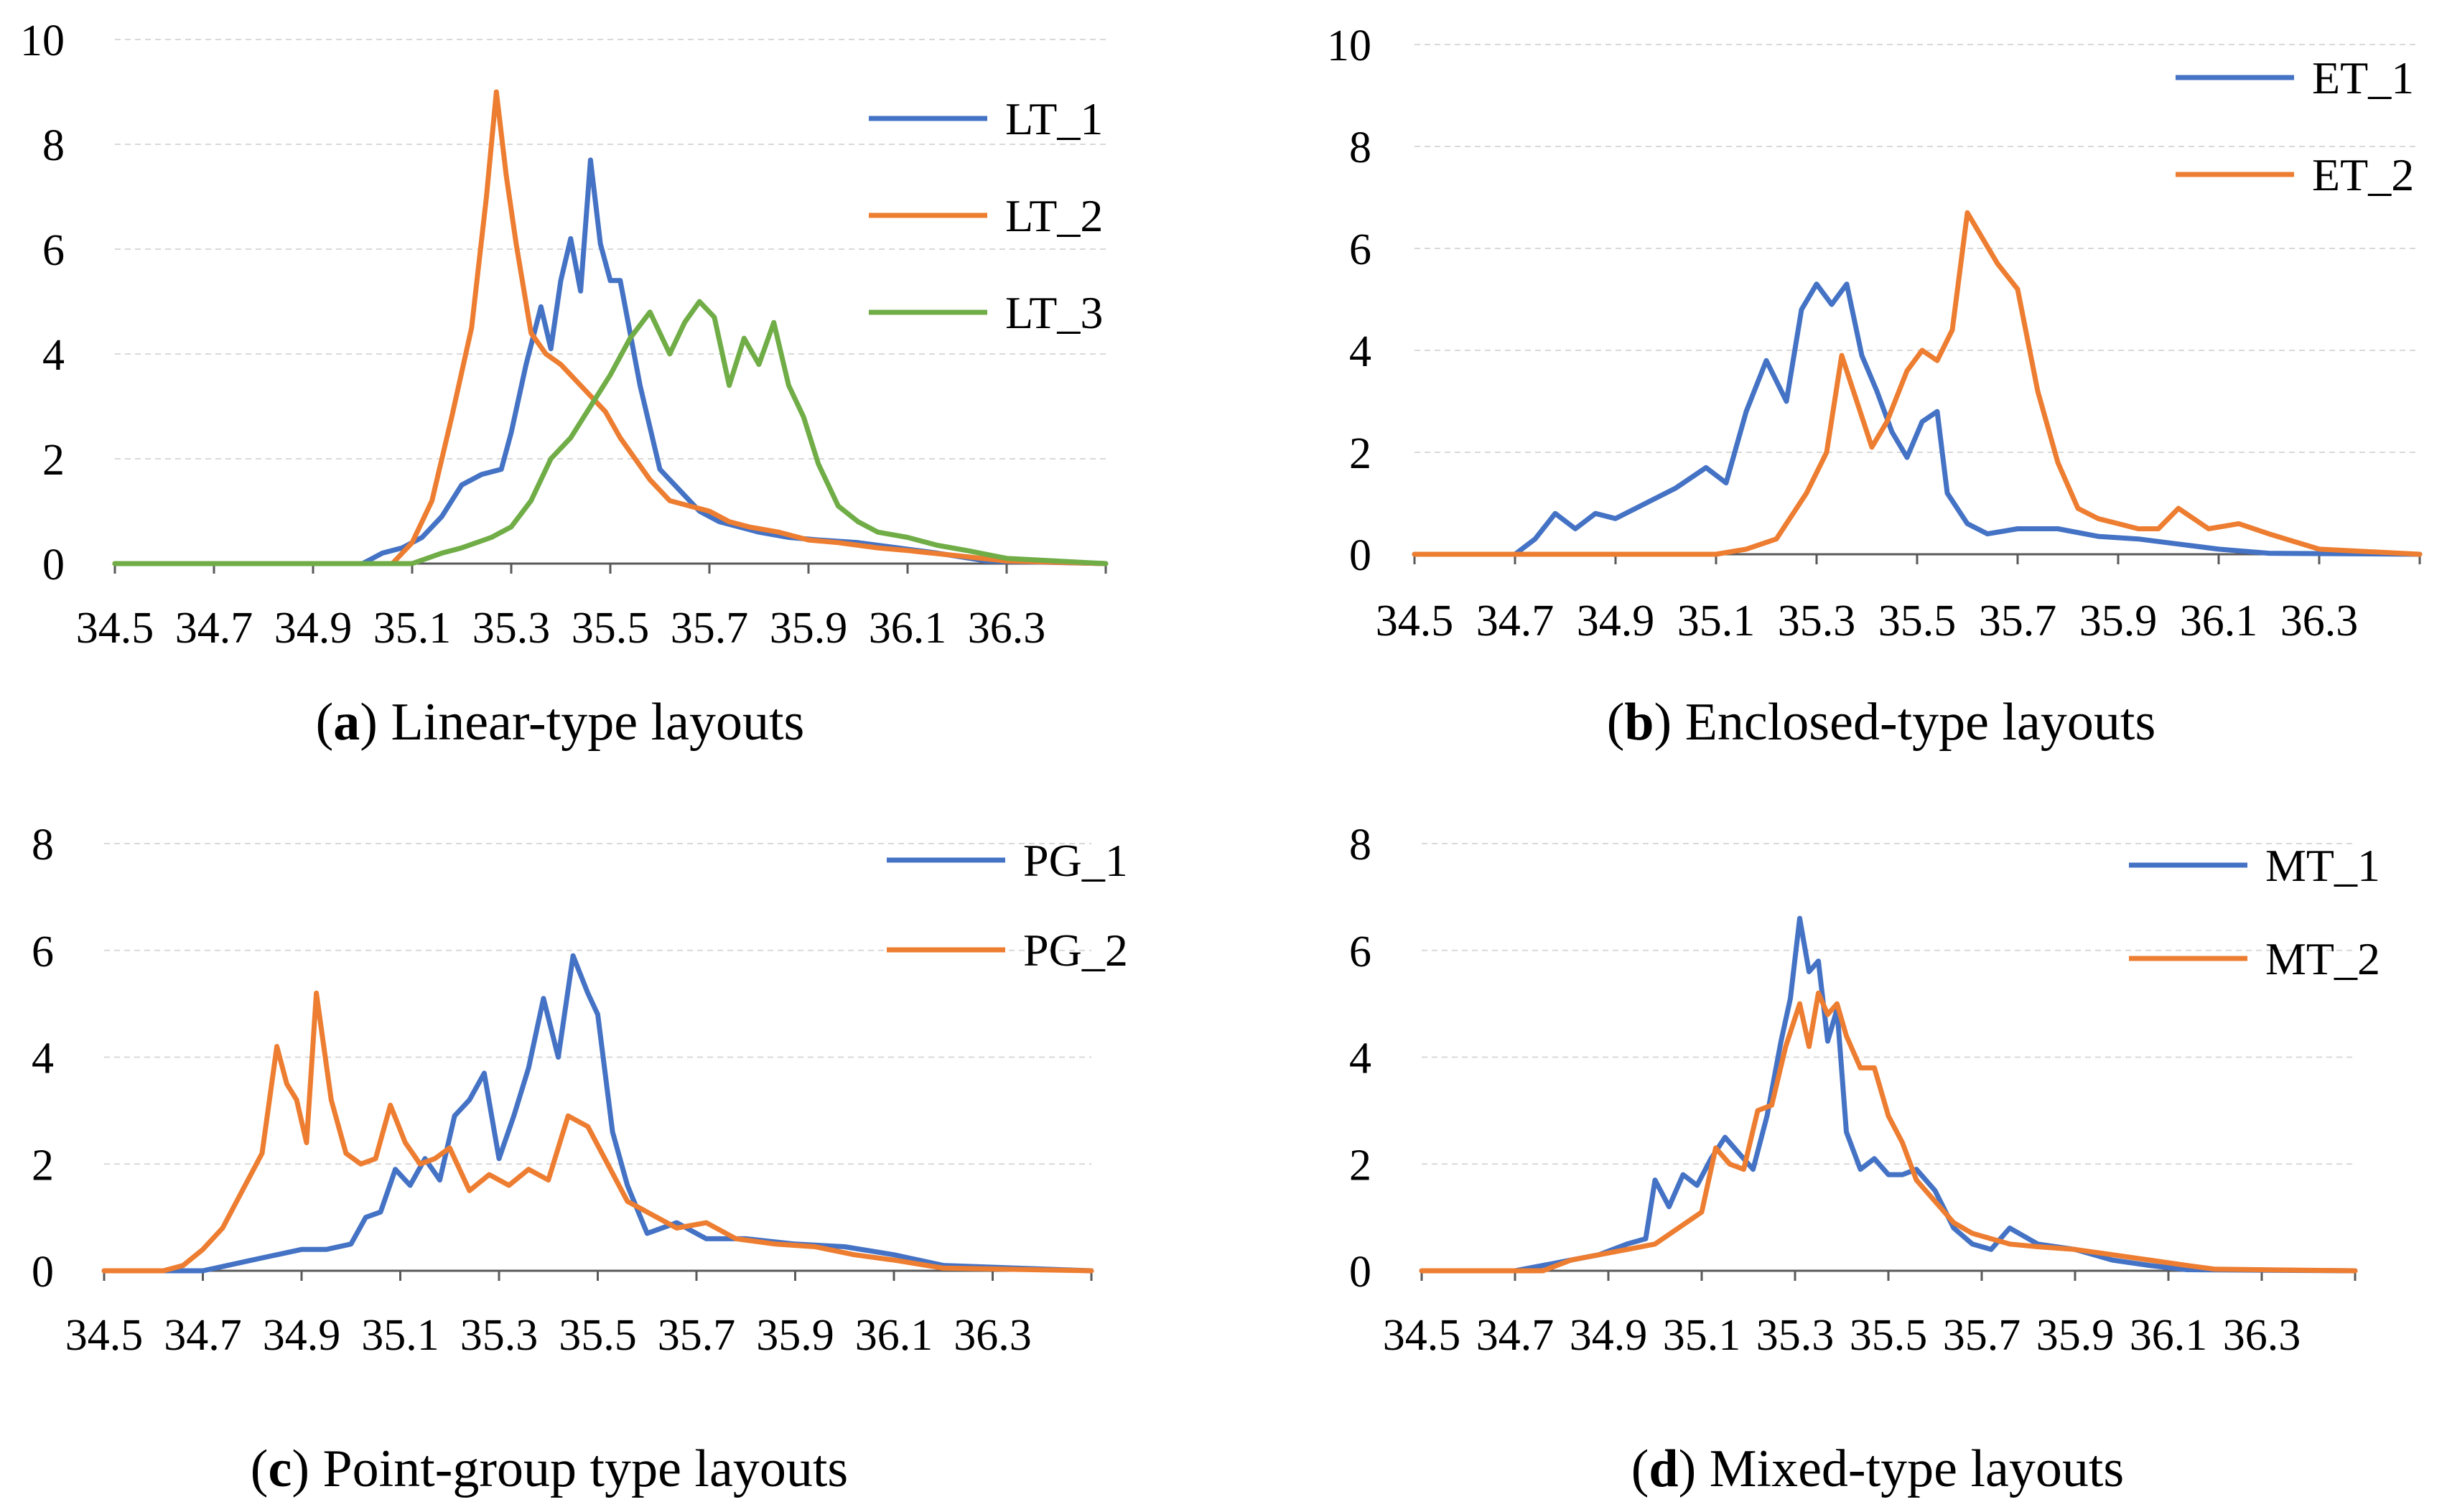  Describe the element at coordinates (1054, 118) in the screenshot. I see `legend-label: LT_1` at that location.